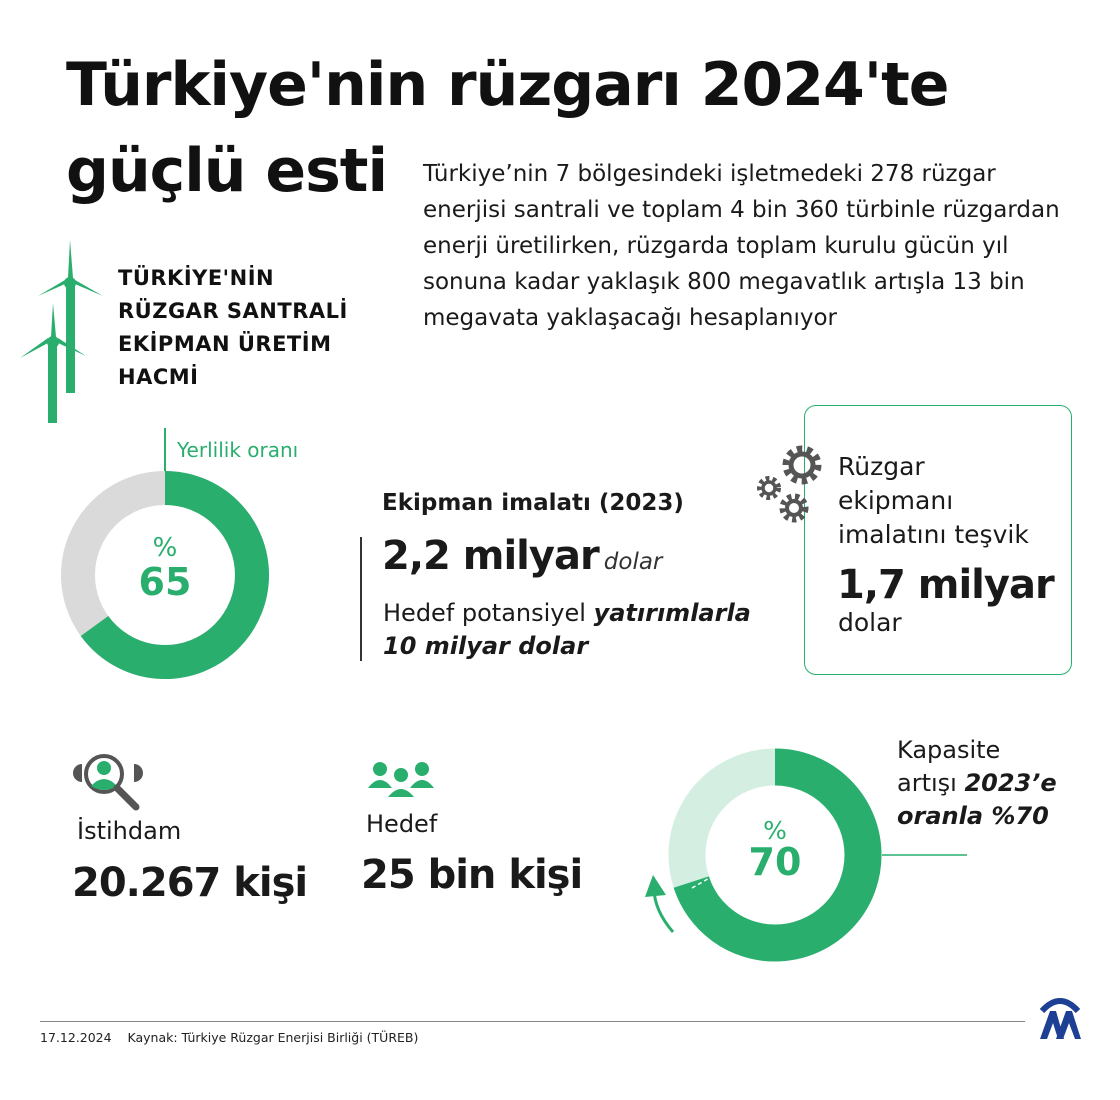 The image size is (1120, 1100). Describe the element at coordinates (158, 377) in the screenshot. I see `subheading-line: HACMİ` at that location.